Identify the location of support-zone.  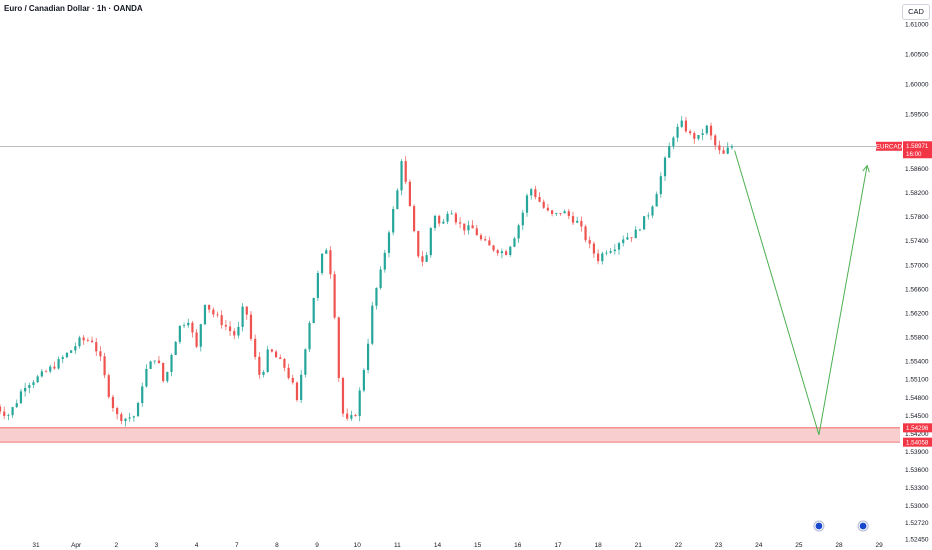
(450, 435).